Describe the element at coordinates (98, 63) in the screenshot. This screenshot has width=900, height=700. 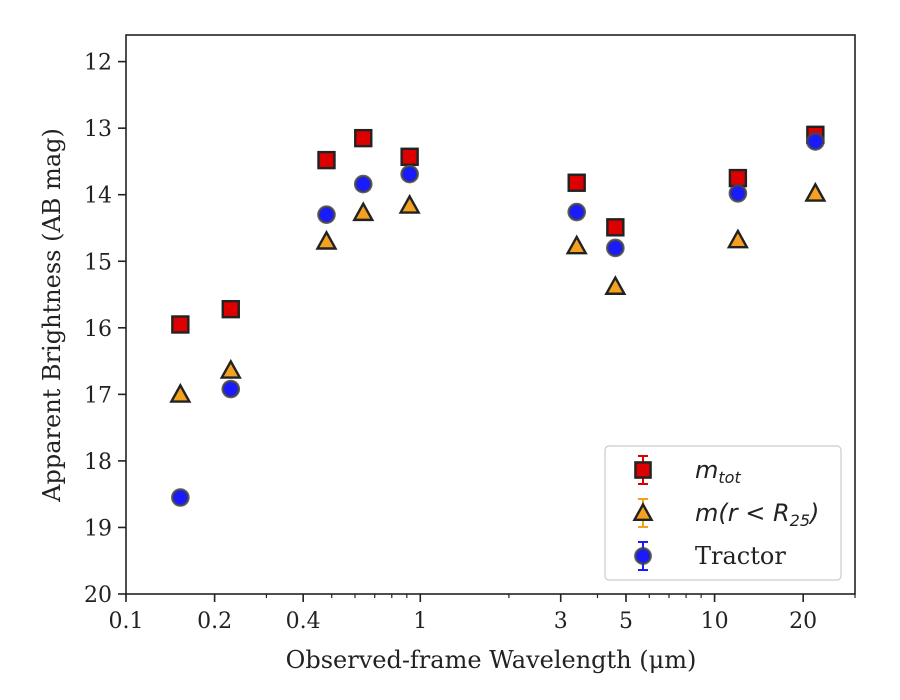
I see `y-tick-label: 12` at that location.